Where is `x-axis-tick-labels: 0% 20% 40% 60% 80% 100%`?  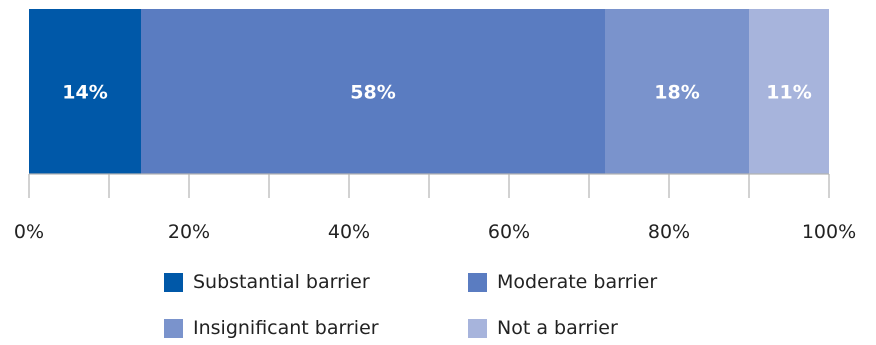
x-axis-tick-labels: 0% 20% 40% 60% 80% 100% is located at coordinates (435, 232).